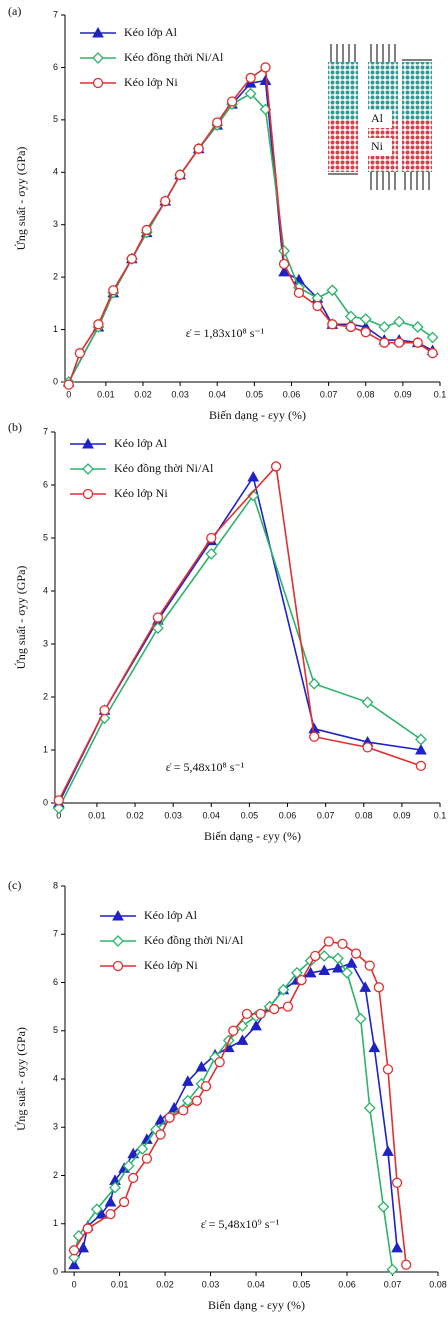  Describe the element at coordinates (15, 427) in the screenshot. I see `panel-label: (b)` at that location.